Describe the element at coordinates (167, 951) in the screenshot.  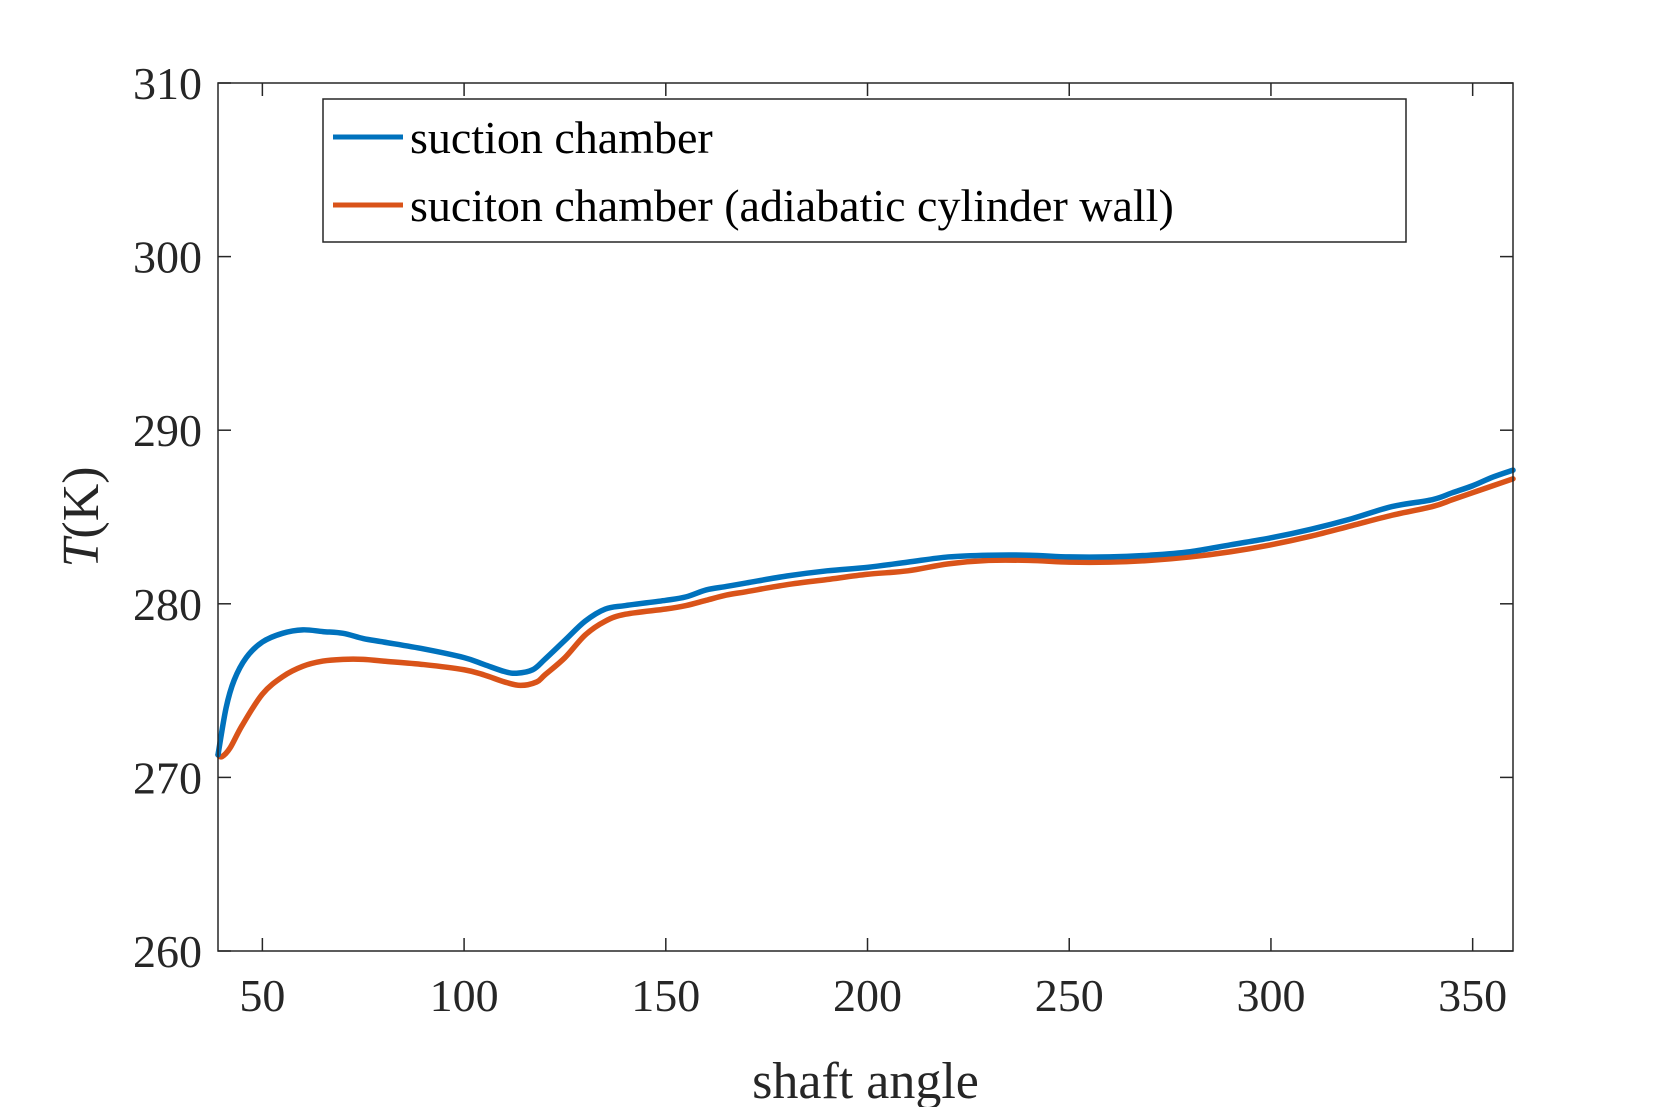
I see `y-tick-label-260: 260` at that location.